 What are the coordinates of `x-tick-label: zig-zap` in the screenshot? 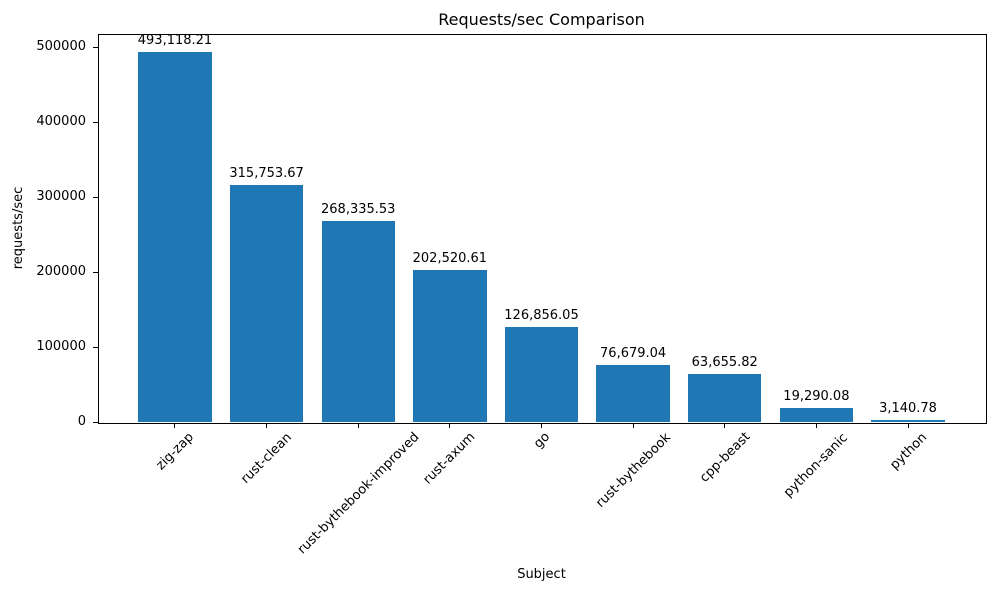 It's located at (175, 451).